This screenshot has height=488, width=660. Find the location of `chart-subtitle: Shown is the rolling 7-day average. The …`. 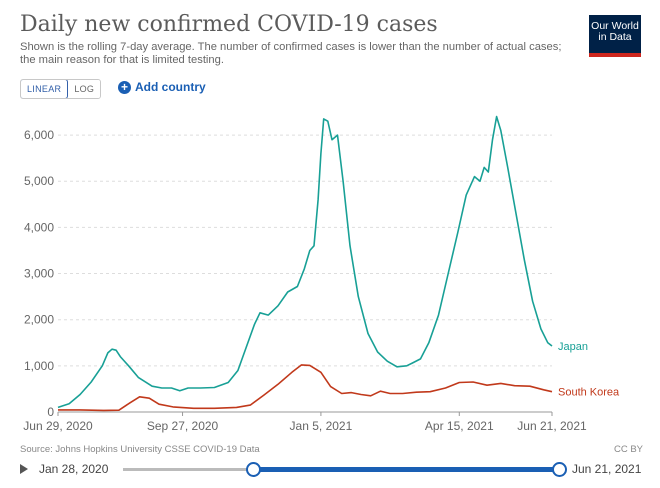

chart-subtitle: Shown is the rolling 7-day average. The … is located at coordinates (291, 53).